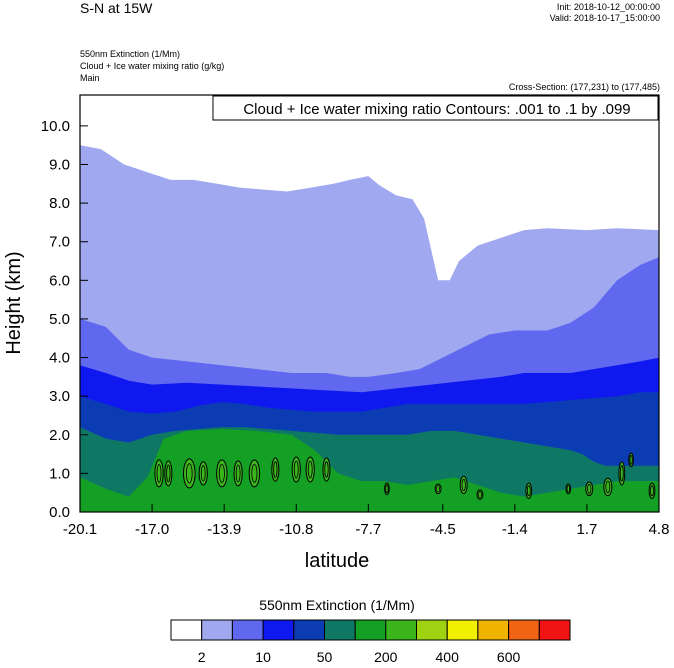  What do you see at coordinates (116, 8) in the screenshot?
I see `page-title: S-N at 15W` at bounding box center [116, 8].